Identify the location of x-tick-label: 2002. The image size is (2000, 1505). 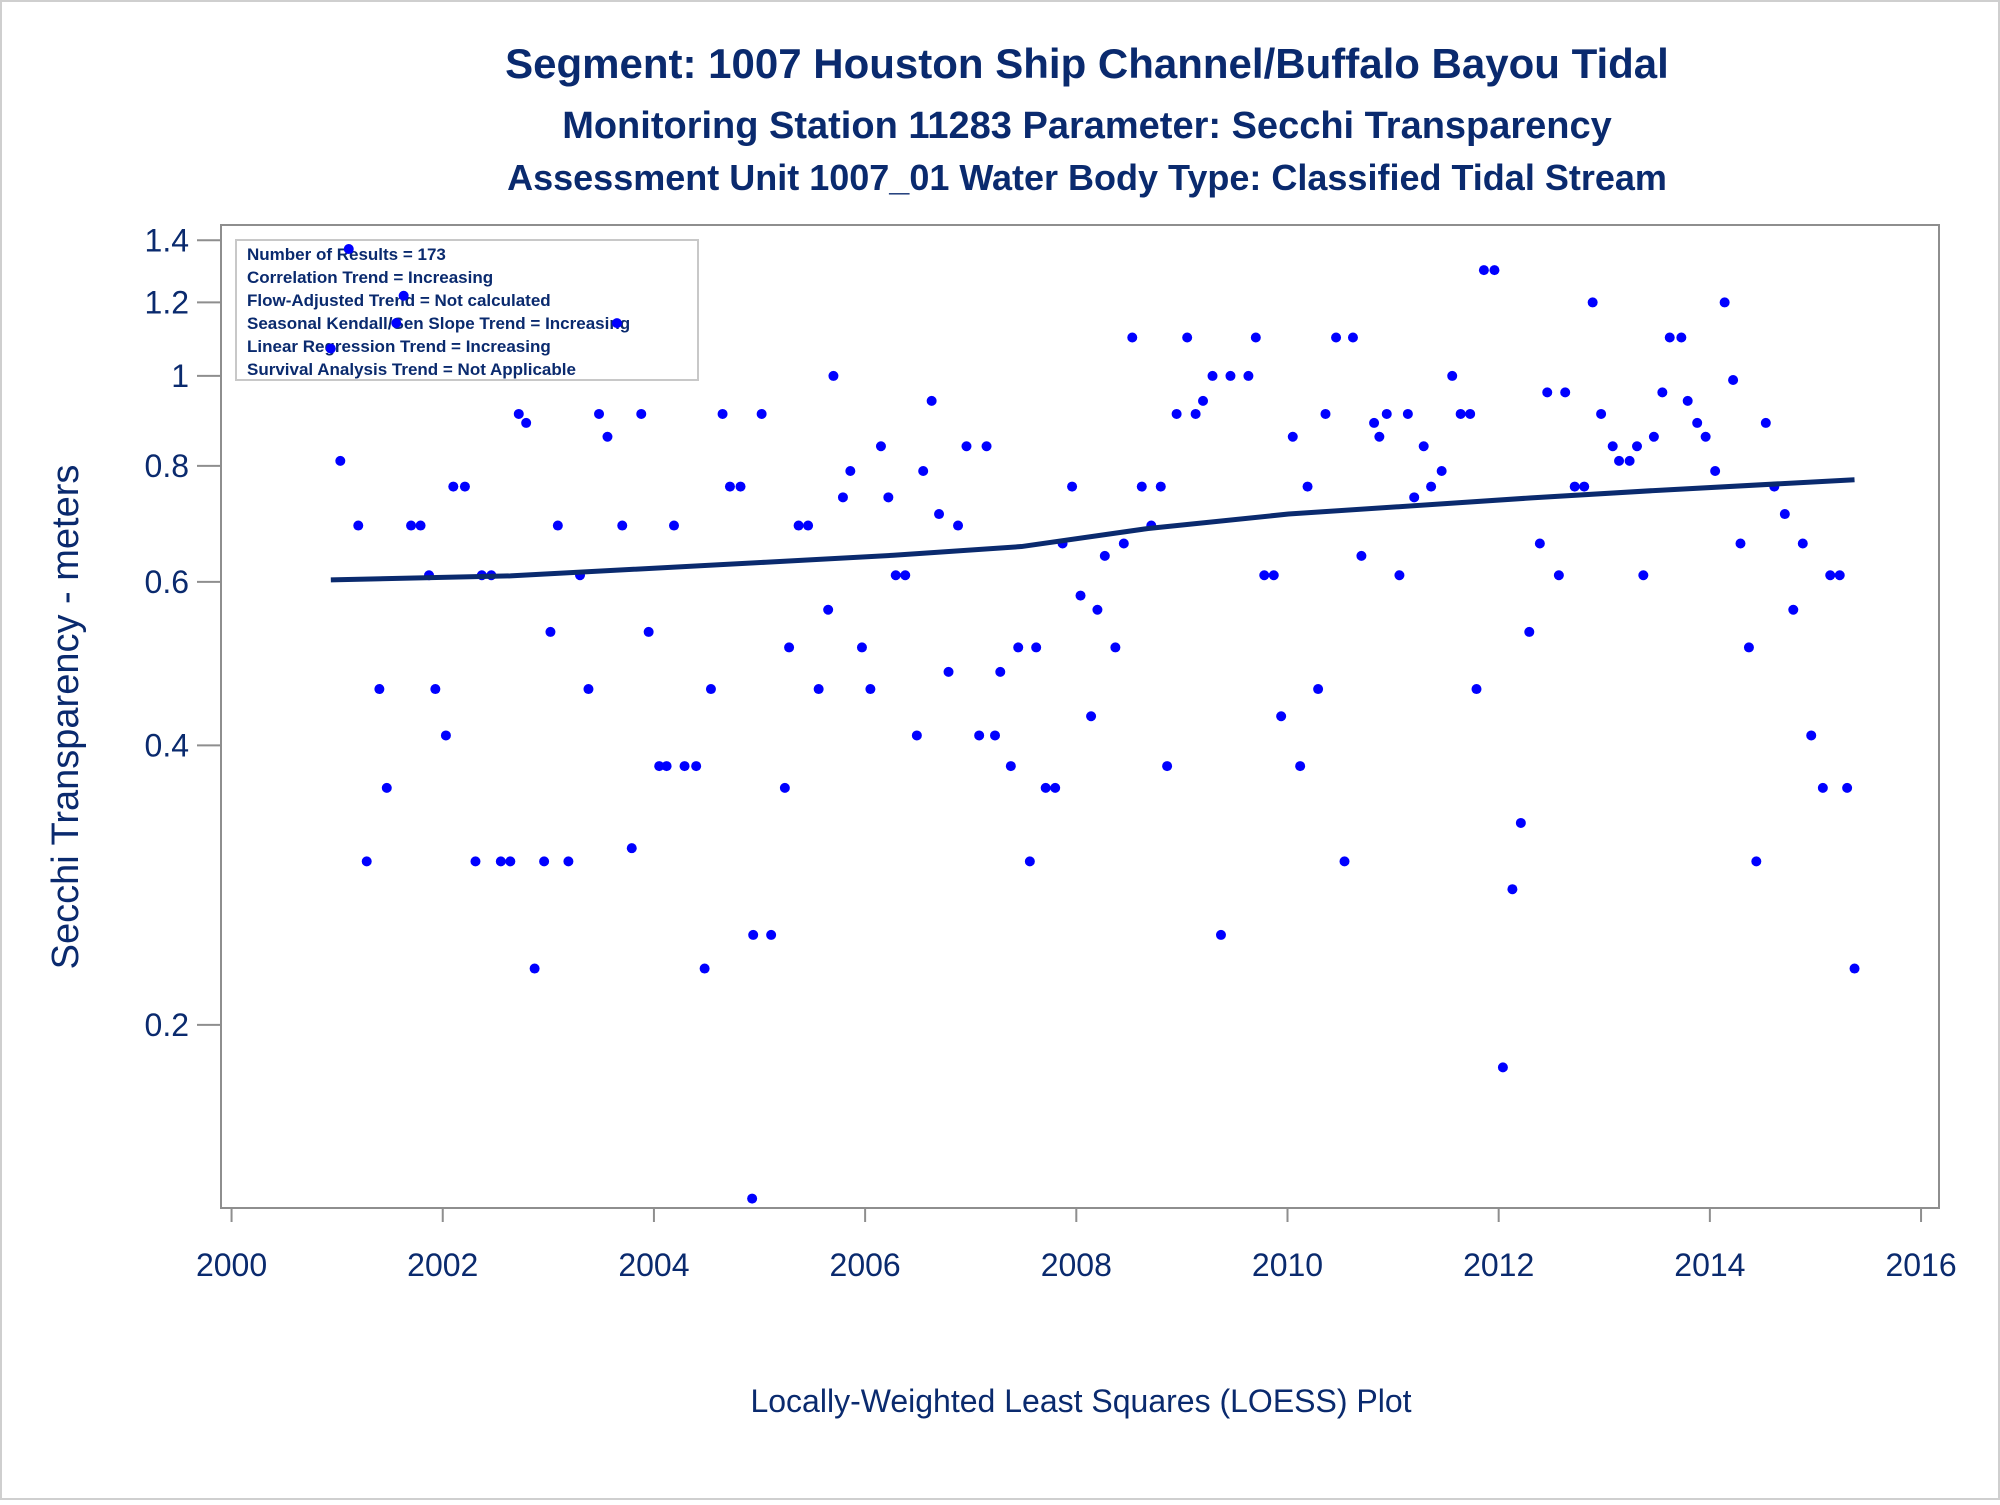
(442, 1265).